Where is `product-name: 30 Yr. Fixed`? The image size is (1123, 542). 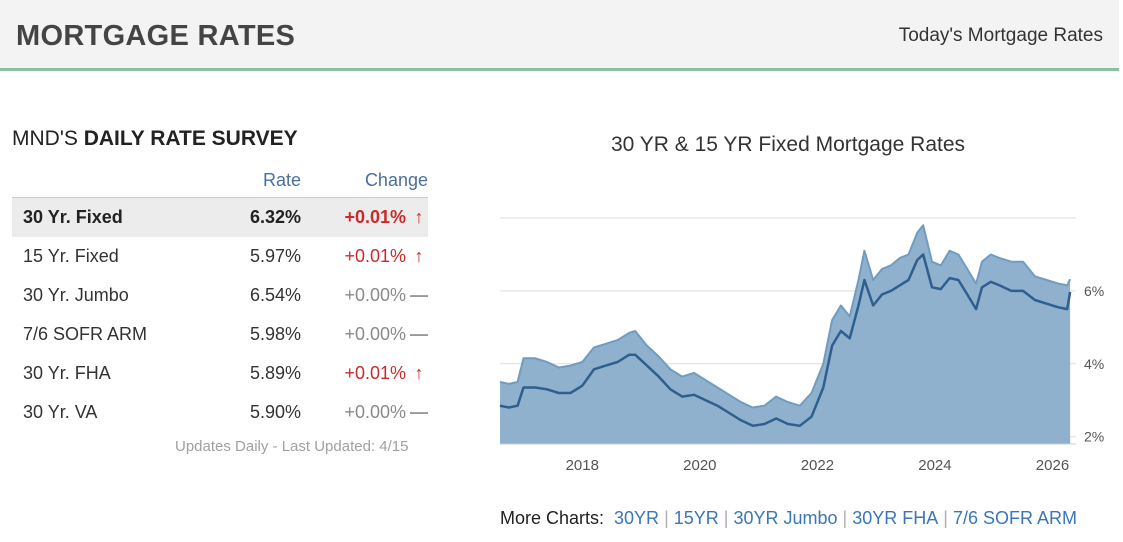
product-name: 30 Yr. Fixed is located at coordinates (101, 217).